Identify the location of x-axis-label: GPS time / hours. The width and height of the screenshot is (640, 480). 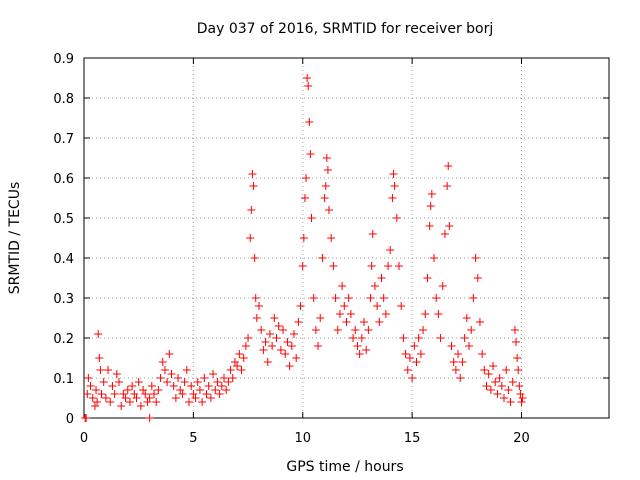
(344, 467).